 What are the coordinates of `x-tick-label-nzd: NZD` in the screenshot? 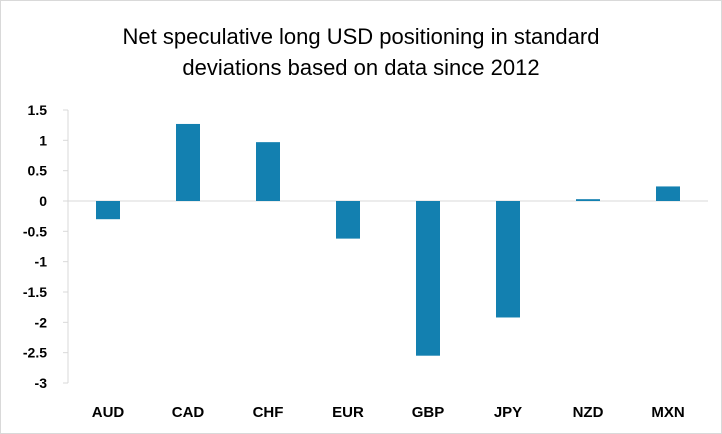 It's located at (588, 412).